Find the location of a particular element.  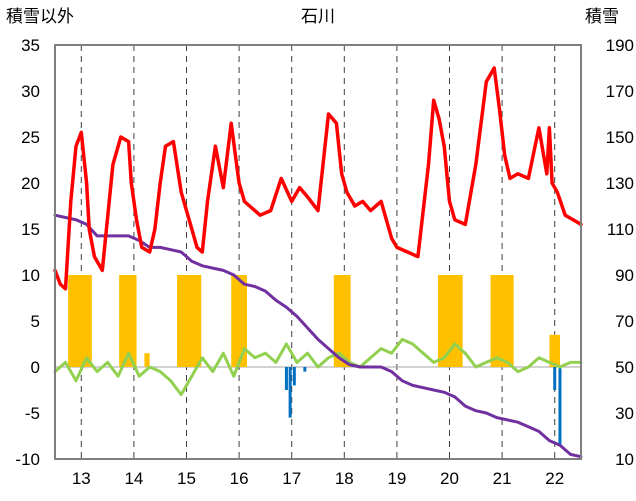

left-tick-label-1: -5 is located at coordinates (32, 413).